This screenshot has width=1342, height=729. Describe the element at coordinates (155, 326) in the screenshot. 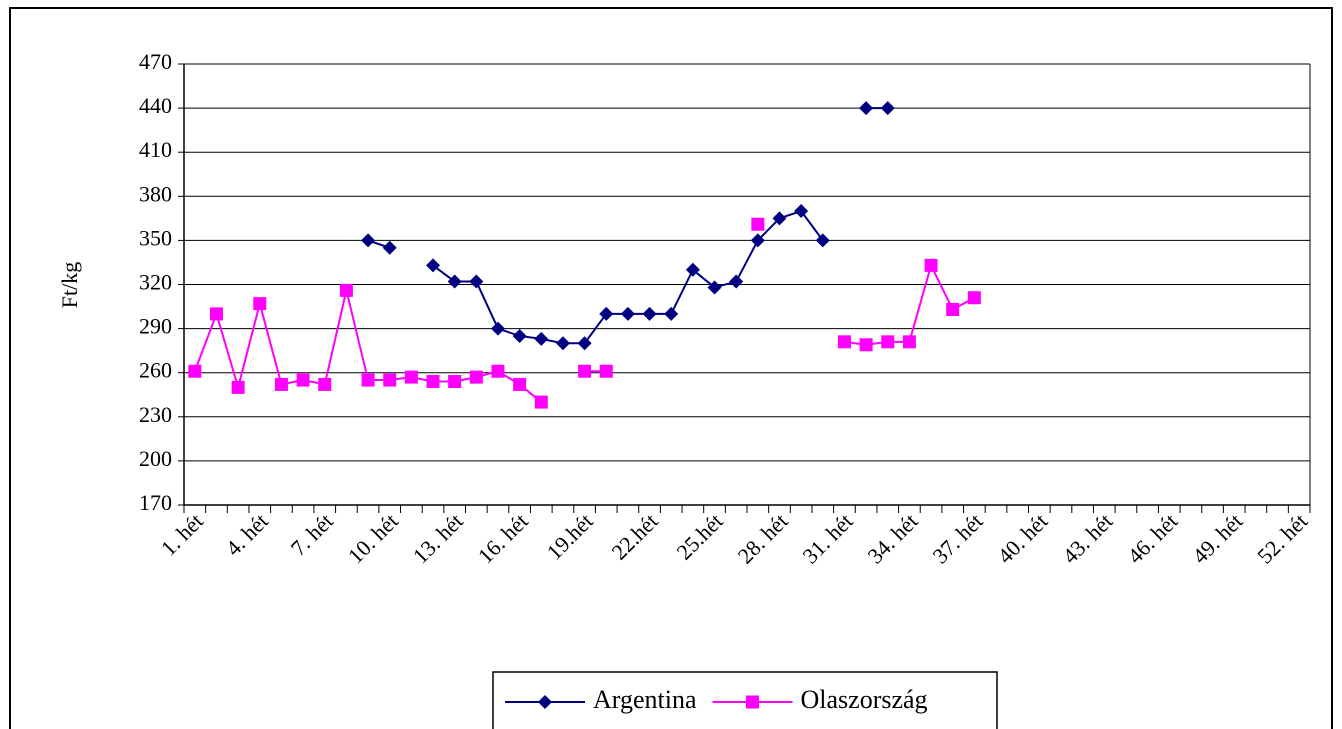

I see `y-tick-label: 290` at that location.